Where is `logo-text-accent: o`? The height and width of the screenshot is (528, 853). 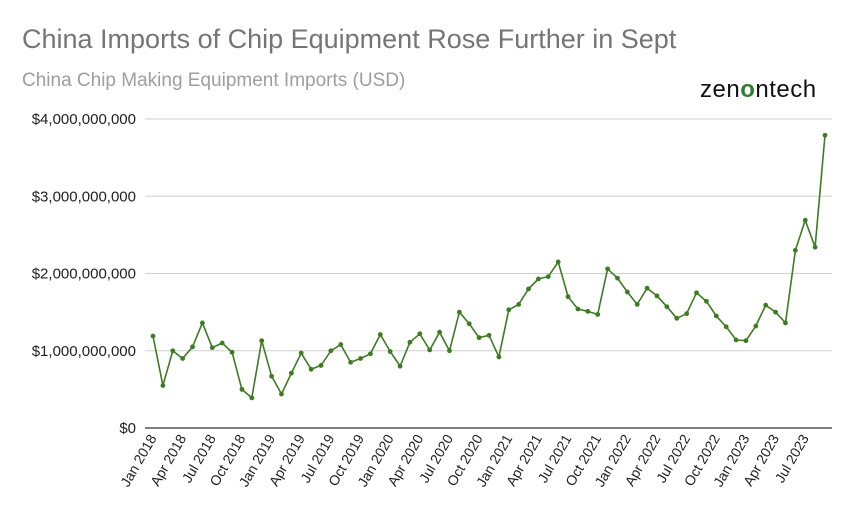
logo-text-accent: o is located at coordinates (748, 89).